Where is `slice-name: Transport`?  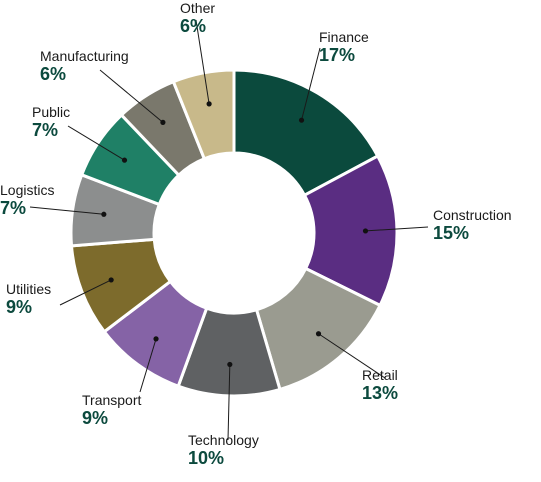 slice-name: Transport is located at coordinates (112, 400).